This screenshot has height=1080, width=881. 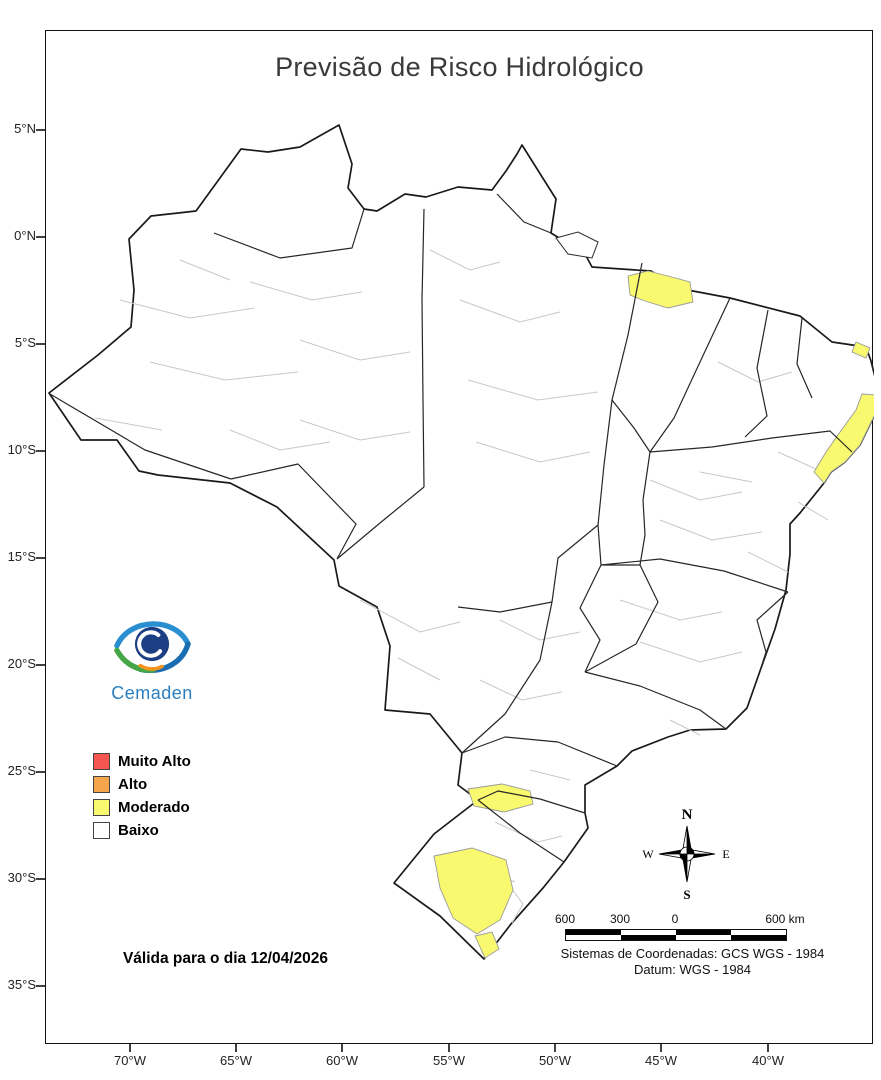 What do you see at coordinates (686, 894) in the screenshot?
I see `compass-s-label: S` at bounding box center [686, 894].